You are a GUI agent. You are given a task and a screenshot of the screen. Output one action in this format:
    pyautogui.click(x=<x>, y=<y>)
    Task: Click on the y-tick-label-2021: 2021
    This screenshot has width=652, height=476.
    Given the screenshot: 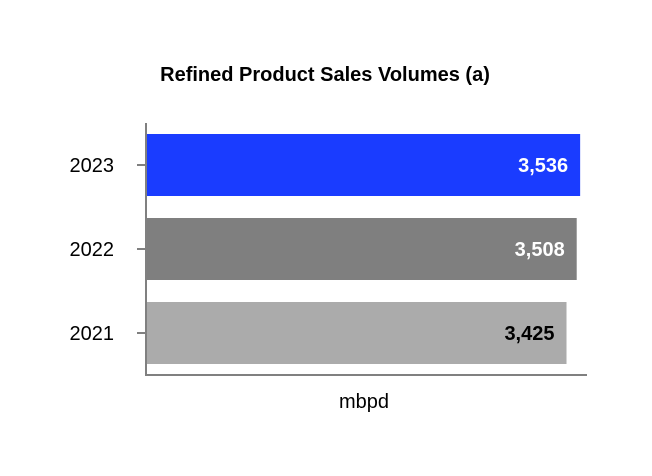 What is the action you would take?
    pyautogui.click(x=92, y=334)
    